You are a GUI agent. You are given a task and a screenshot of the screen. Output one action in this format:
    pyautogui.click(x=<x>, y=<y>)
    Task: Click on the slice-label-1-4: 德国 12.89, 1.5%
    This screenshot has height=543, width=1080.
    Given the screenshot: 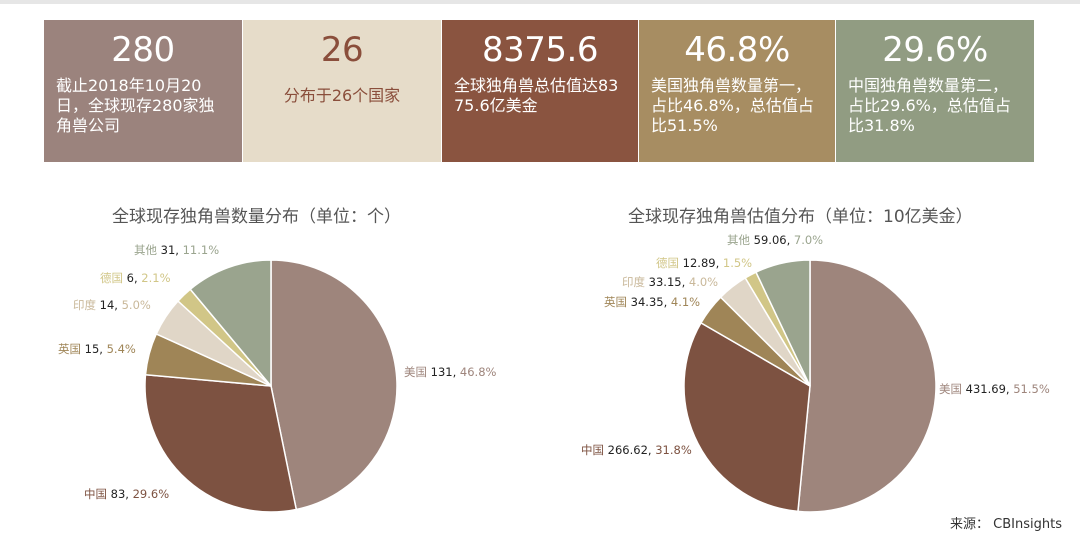 What is the action you would take?
    pyautogui.click(x=704, y=263)
    